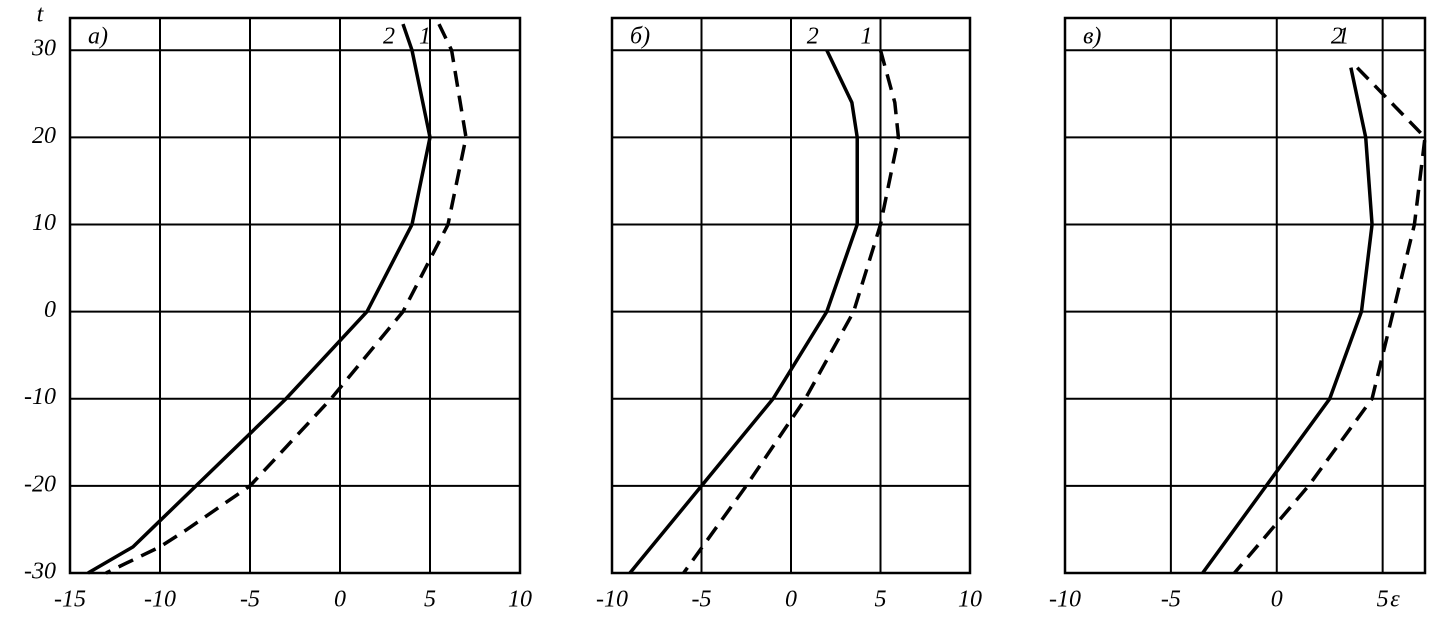 The width and height of the screenshot is (1442, 617). Describe the element at coordinates (1395, 600) in the screenshot. I see `x-axis-label: ε` at that location.